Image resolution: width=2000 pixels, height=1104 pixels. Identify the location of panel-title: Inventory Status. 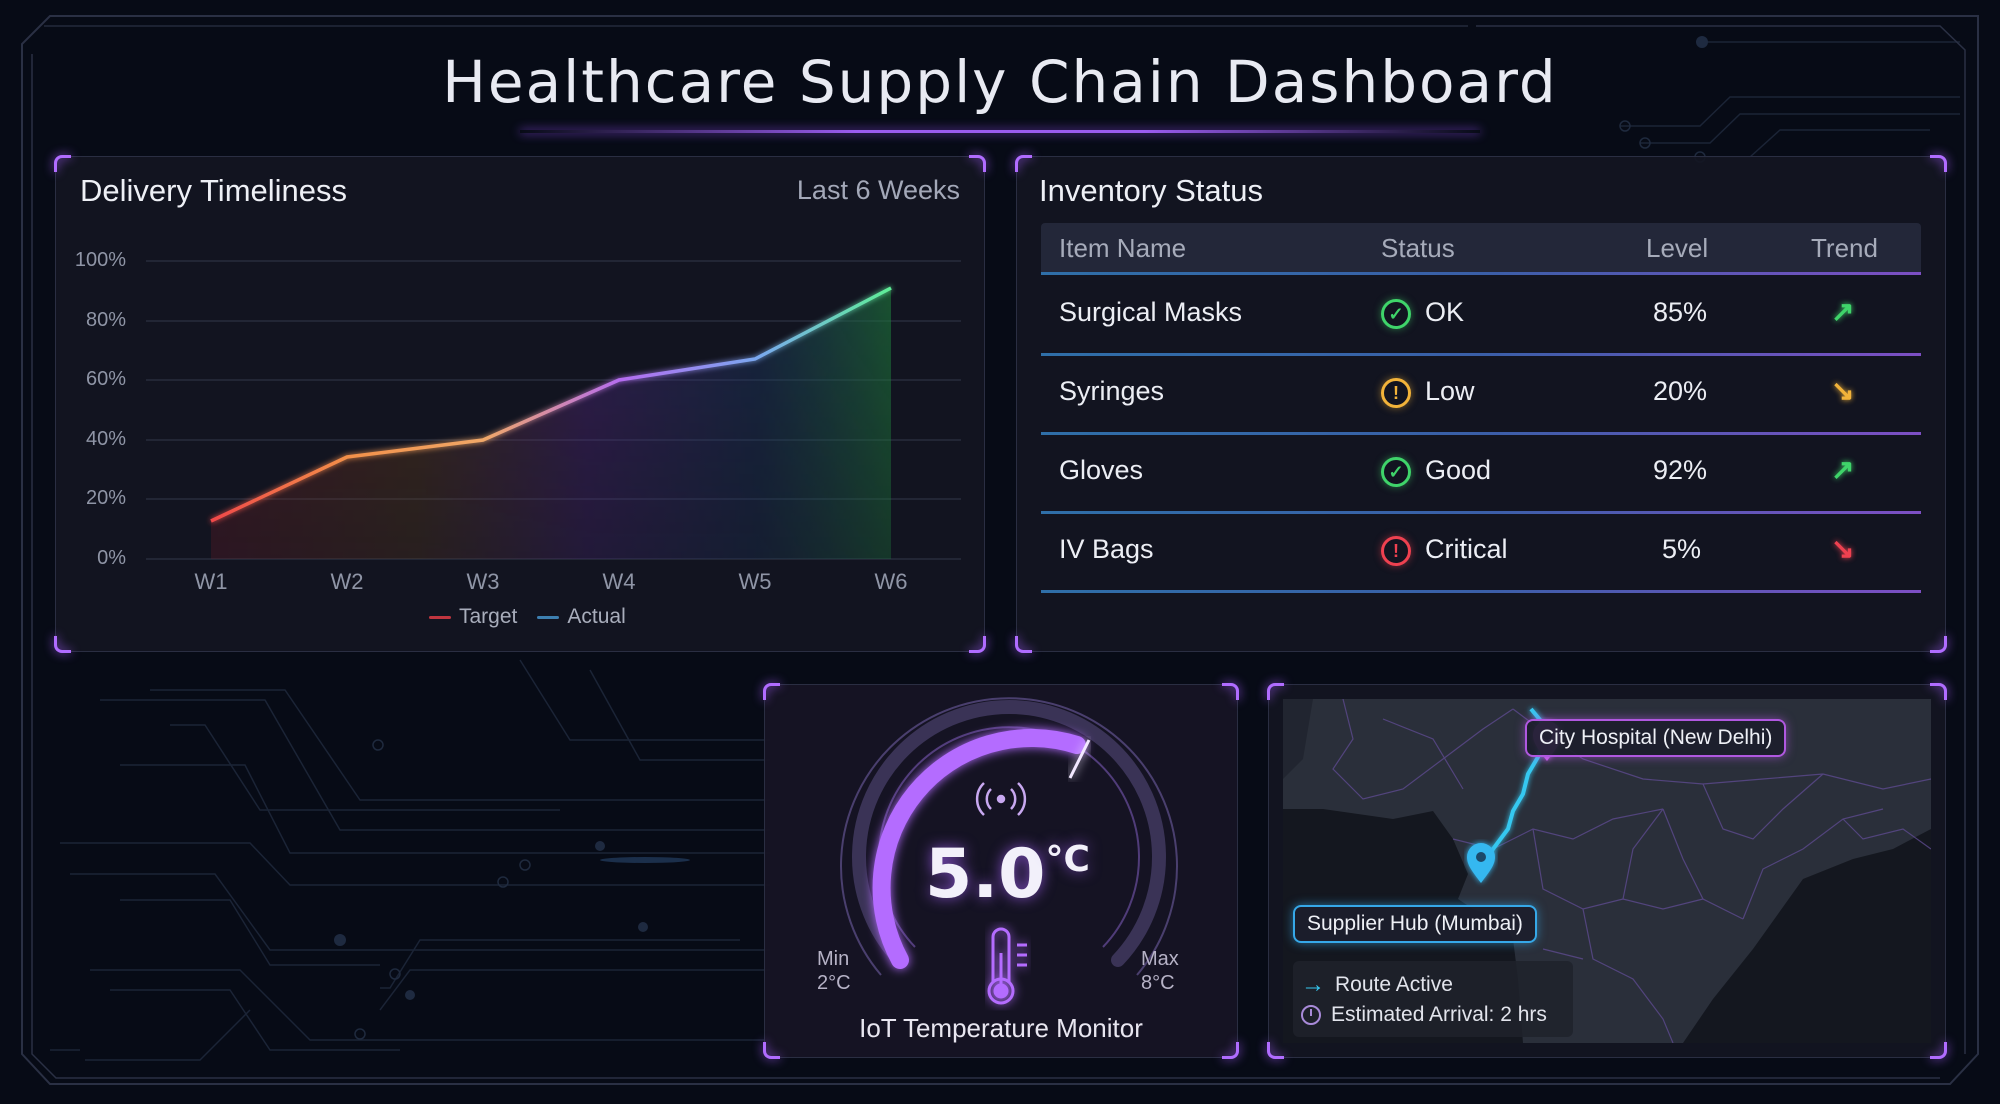
(1151, 190).